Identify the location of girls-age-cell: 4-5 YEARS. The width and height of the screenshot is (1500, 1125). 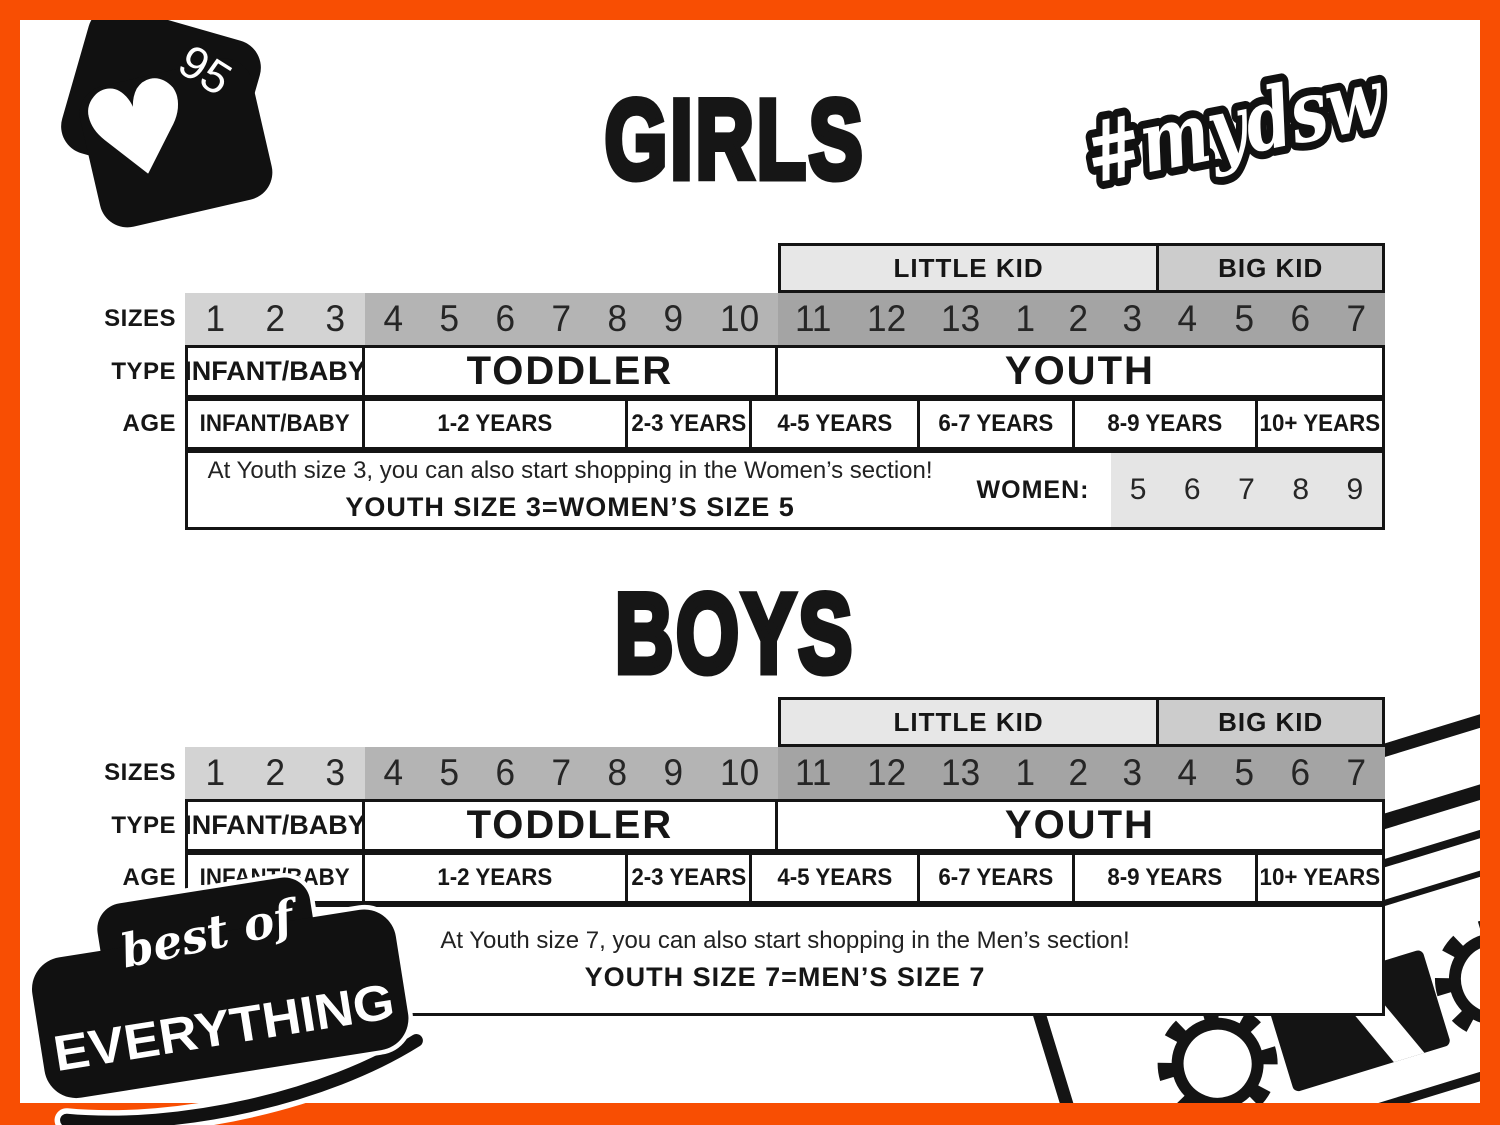
(836, 424).